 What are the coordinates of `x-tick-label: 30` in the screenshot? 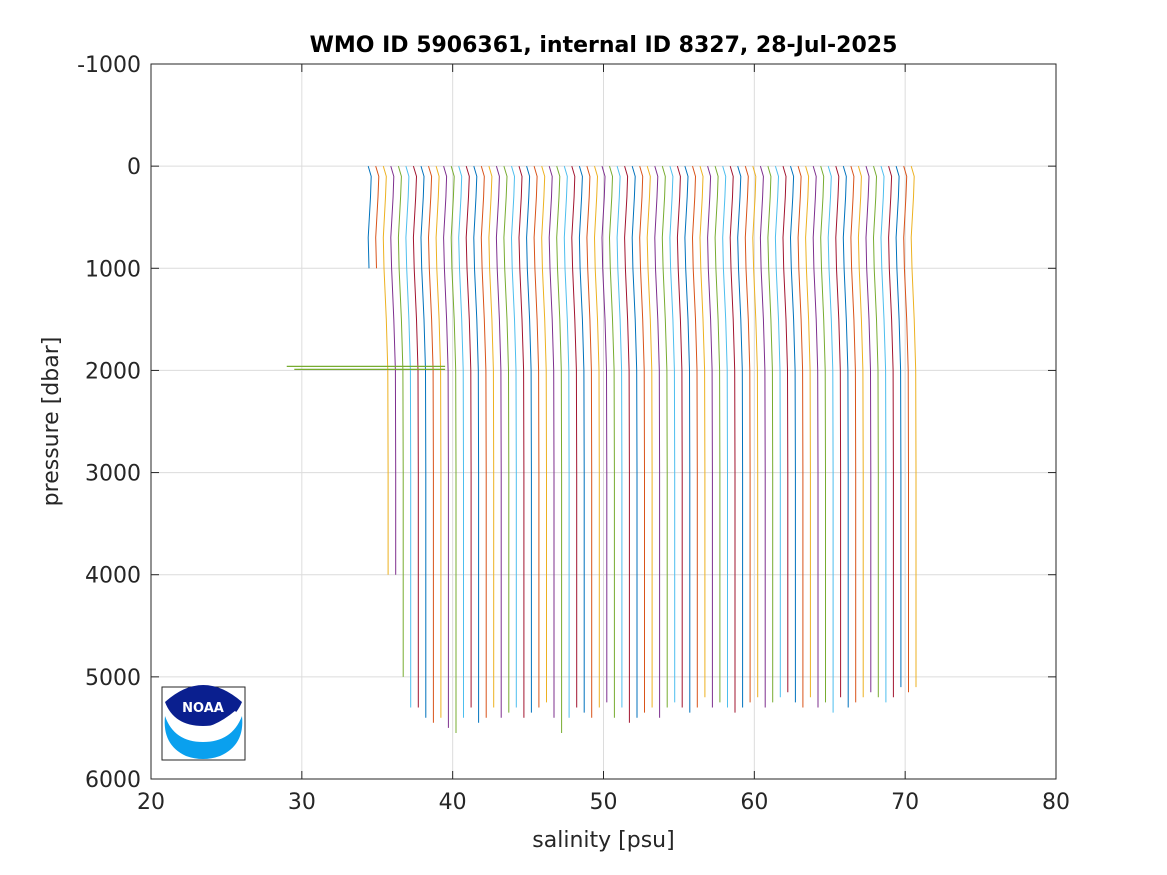 It's located at (302, 802).